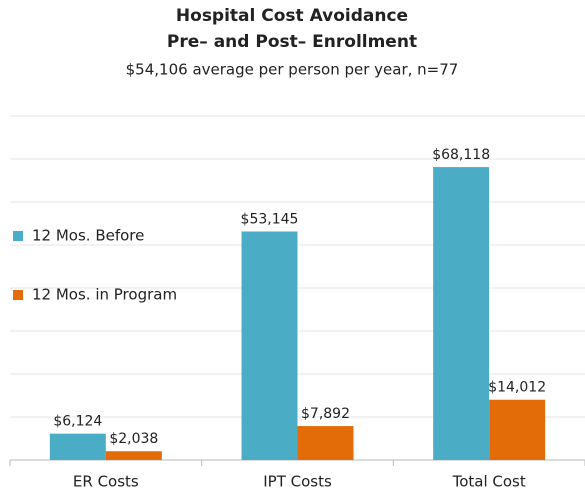 This screenshot has width=585, height=492. Describe the element at coordinates (88, 236) in the screenshot. I see `legend-label: 12 Mos. Before` at that location.